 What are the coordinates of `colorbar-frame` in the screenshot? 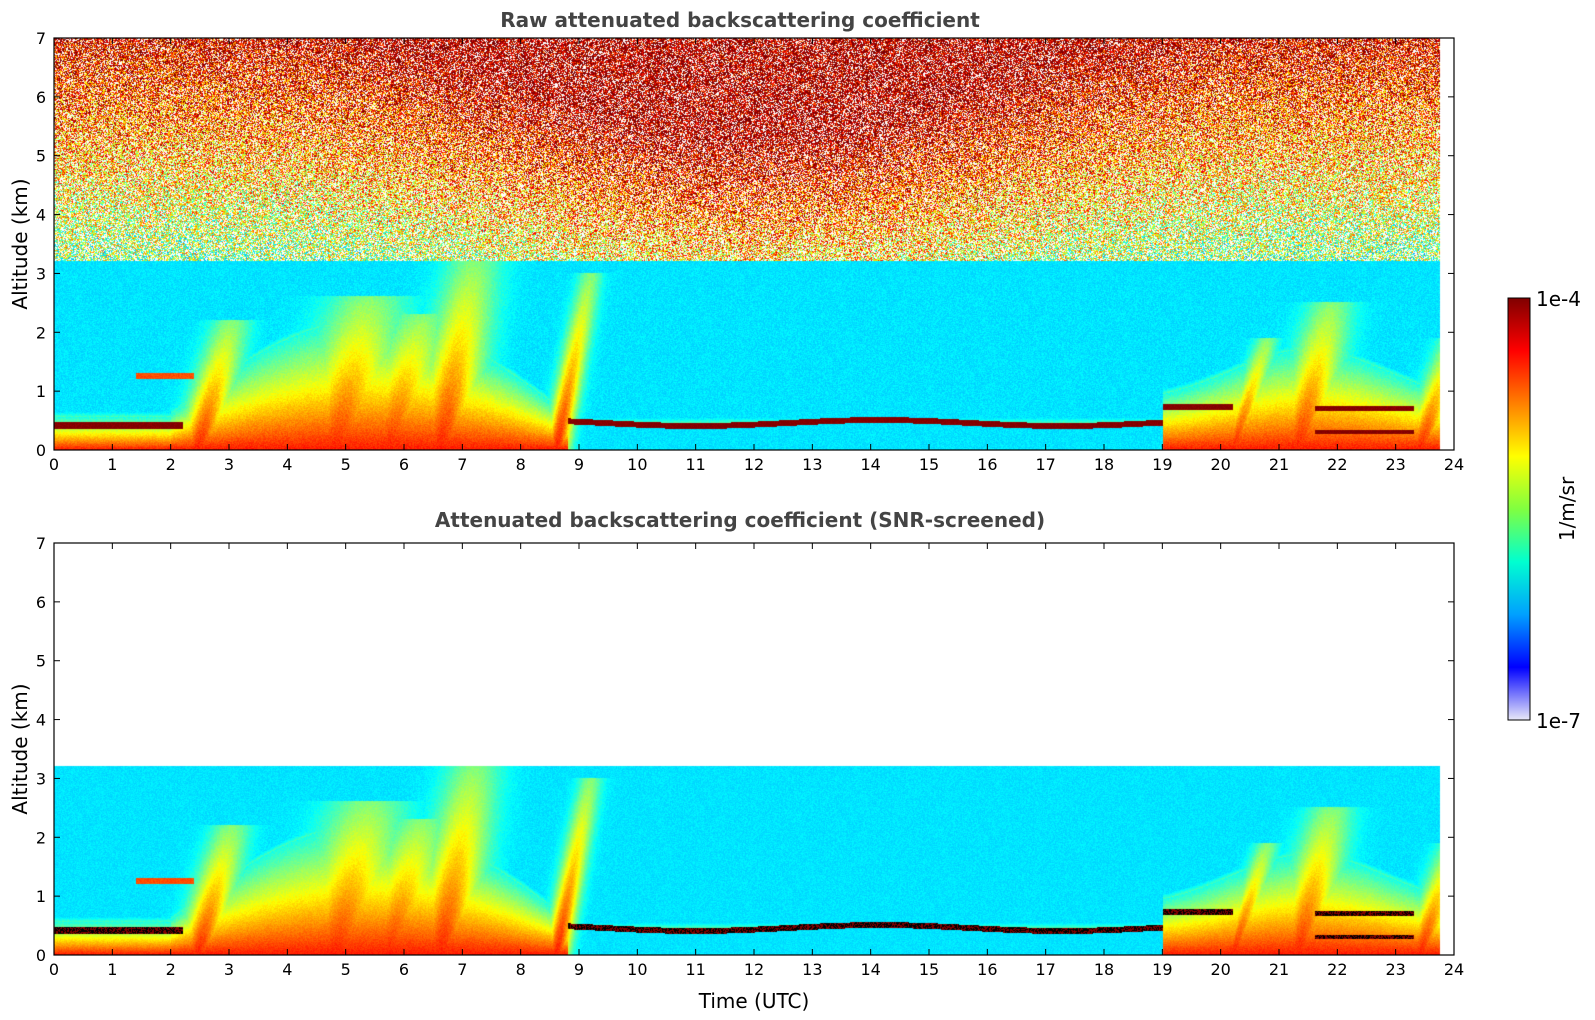 It's located at (1519, 509).